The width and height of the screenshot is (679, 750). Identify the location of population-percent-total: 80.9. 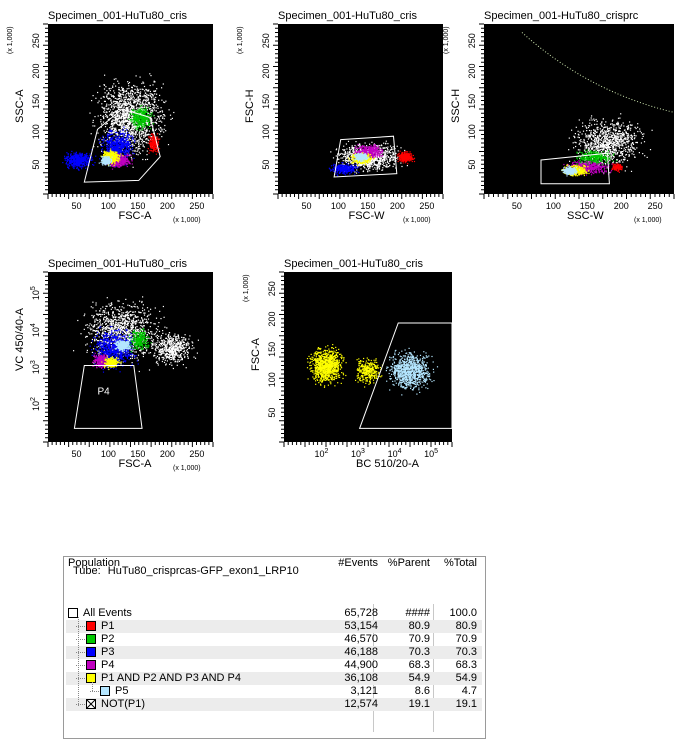
(466, 626).